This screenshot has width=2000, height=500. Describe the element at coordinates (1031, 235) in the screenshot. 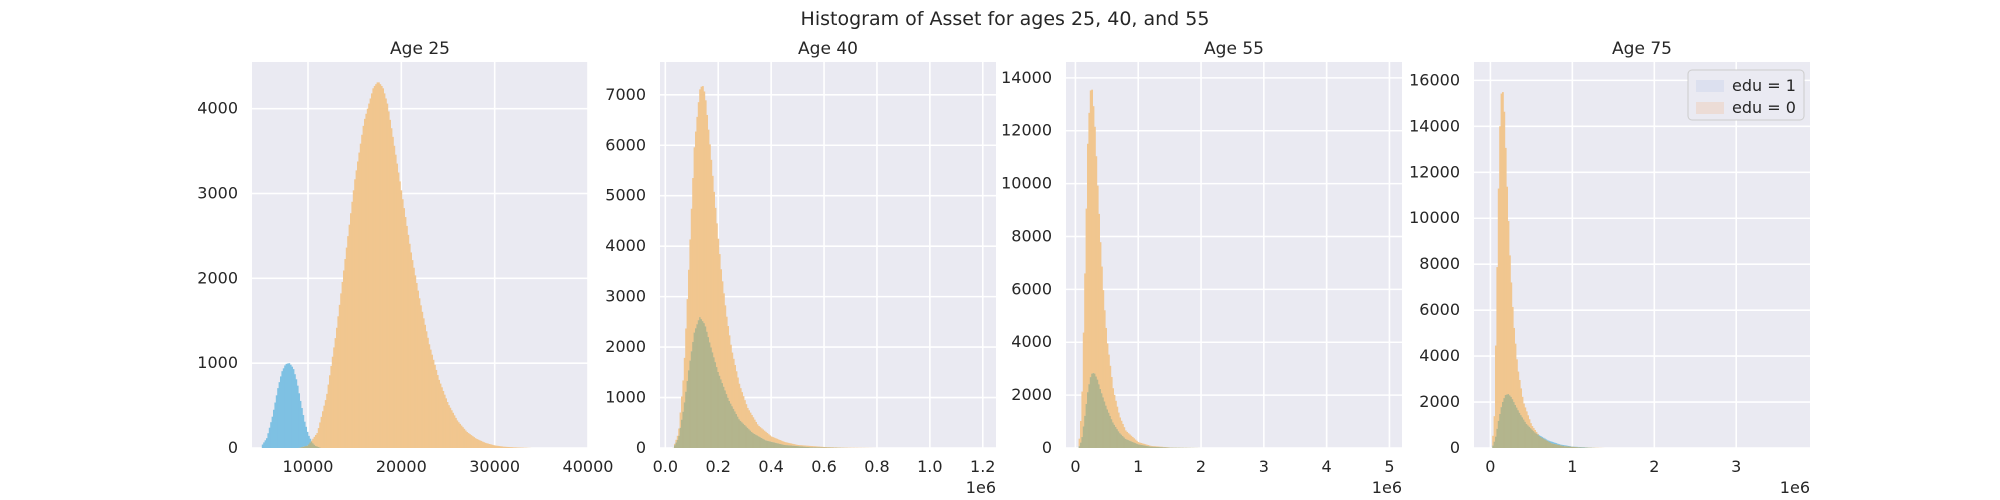

I see `y-tick-label: 8000` at that location.